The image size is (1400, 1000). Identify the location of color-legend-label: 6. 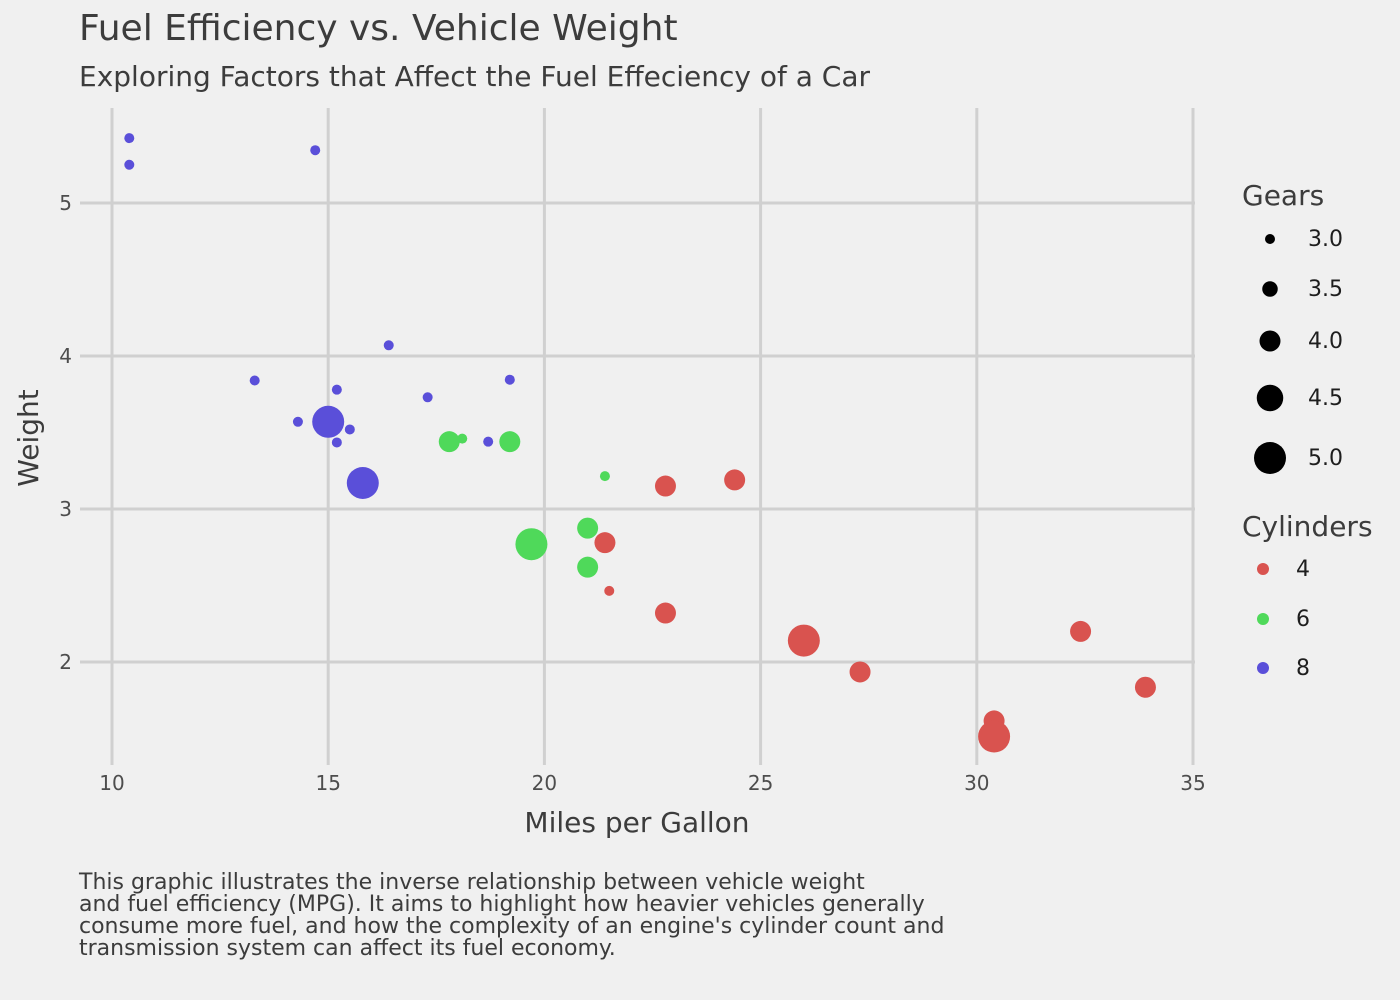
(1303, 619).